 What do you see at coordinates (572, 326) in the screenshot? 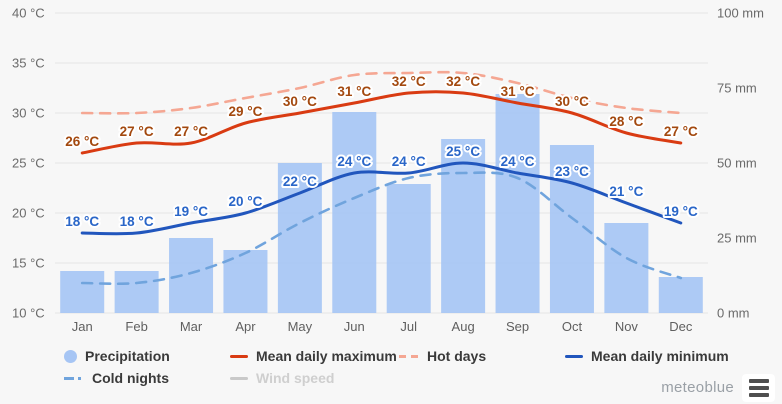
I see `x-axis-label: Oct` at bounding box center [572, 326].